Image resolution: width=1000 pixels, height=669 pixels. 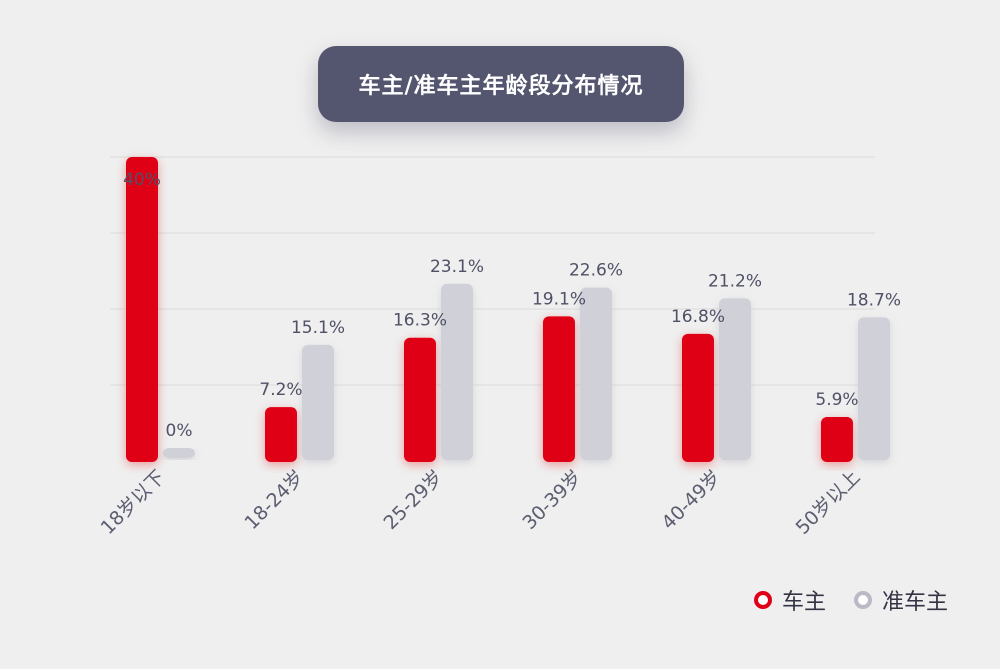 What do you see at coordinates (862, 600) in the screenshot?
I see `legend-prospect-marker` at bounding box center [862, 600].